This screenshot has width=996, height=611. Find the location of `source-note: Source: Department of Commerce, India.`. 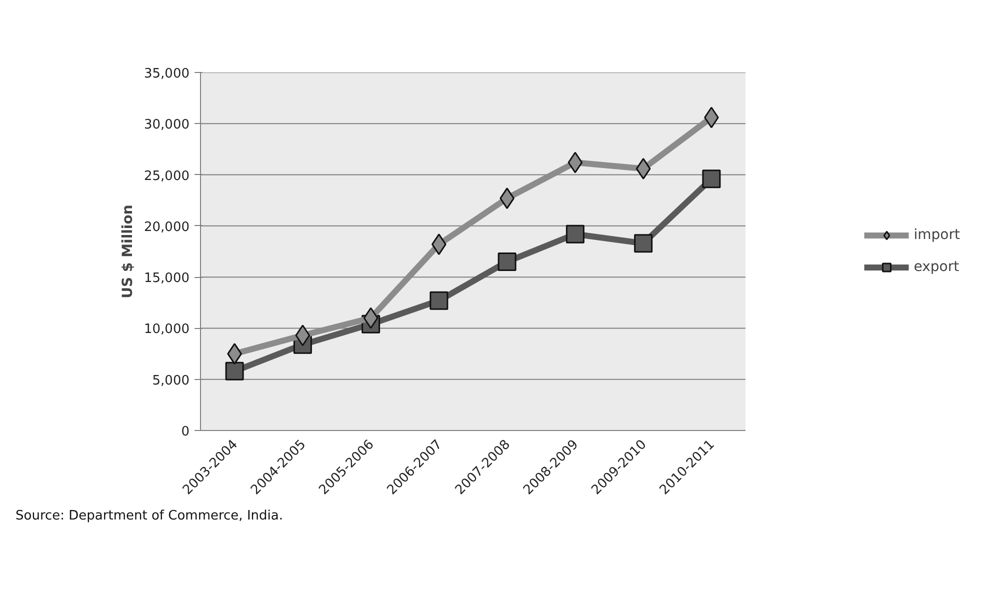

source-note: Source: Department of Commerce, India. is located at coordinates (149, 516).